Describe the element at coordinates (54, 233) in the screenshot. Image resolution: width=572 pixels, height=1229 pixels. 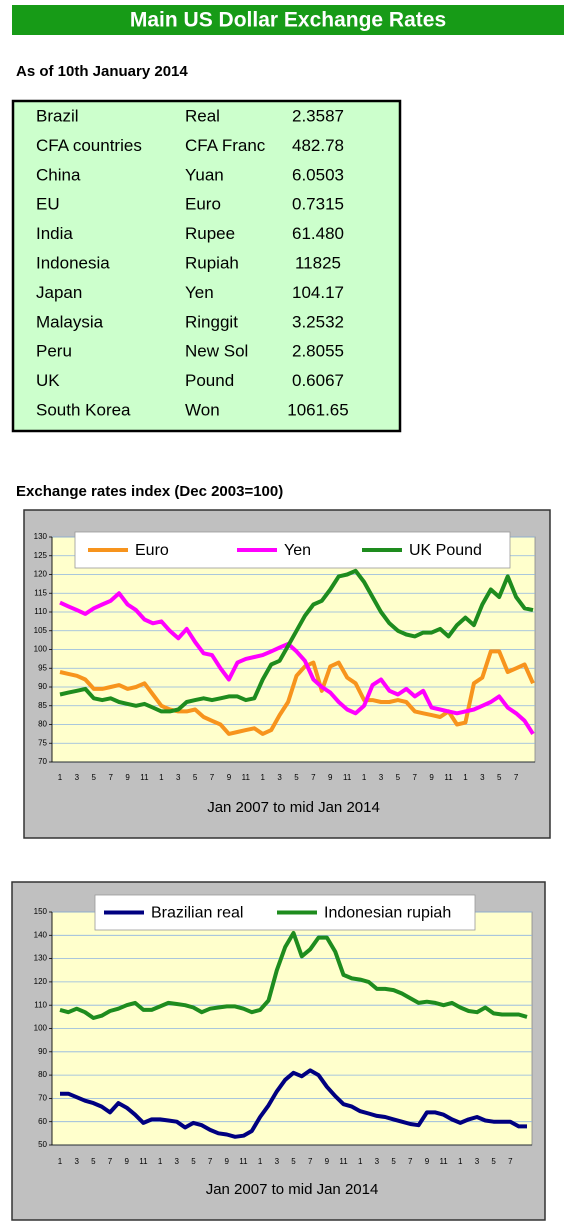
I see `table-cell: India` at that location.